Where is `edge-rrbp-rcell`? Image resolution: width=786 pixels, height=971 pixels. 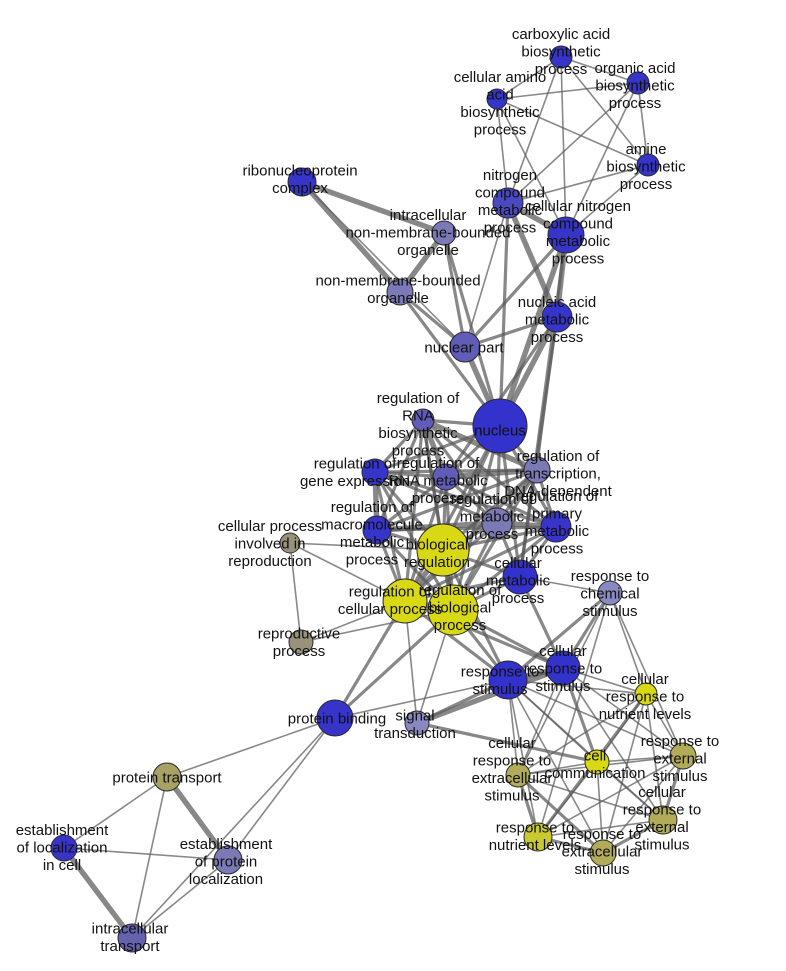 edge-rrbp-rcell is located at coordinates (414, 510).